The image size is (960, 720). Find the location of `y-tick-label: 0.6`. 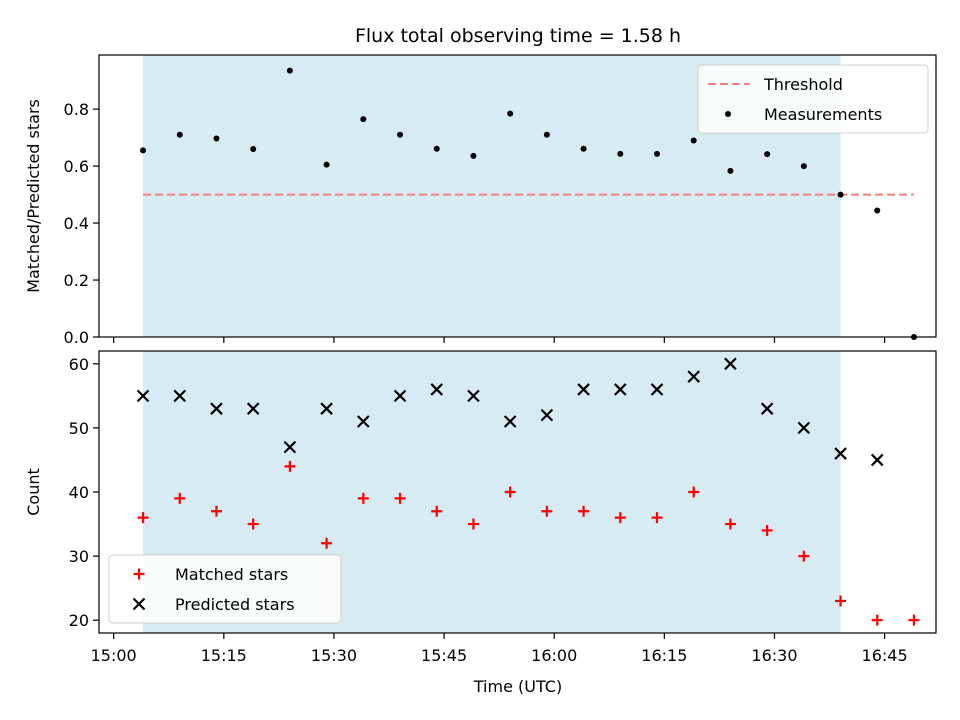

y-tick-label: 0.6 is located at coordinates (76, 166).